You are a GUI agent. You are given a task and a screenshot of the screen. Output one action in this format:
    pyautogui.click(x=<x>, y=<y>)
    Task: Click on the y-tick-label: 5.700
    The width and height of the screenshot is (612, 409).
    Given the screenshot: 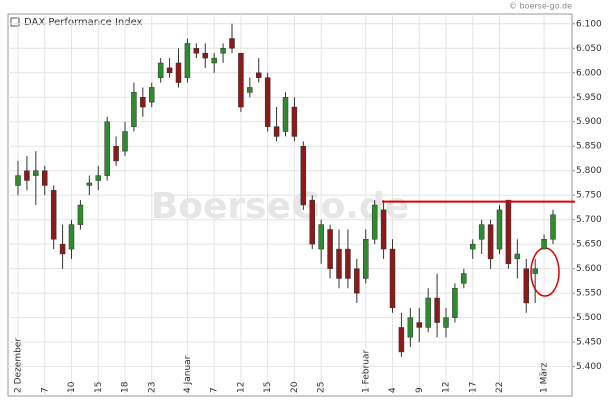 What is the action you would take?
    pyautogui.click(x=589, y=220)
    